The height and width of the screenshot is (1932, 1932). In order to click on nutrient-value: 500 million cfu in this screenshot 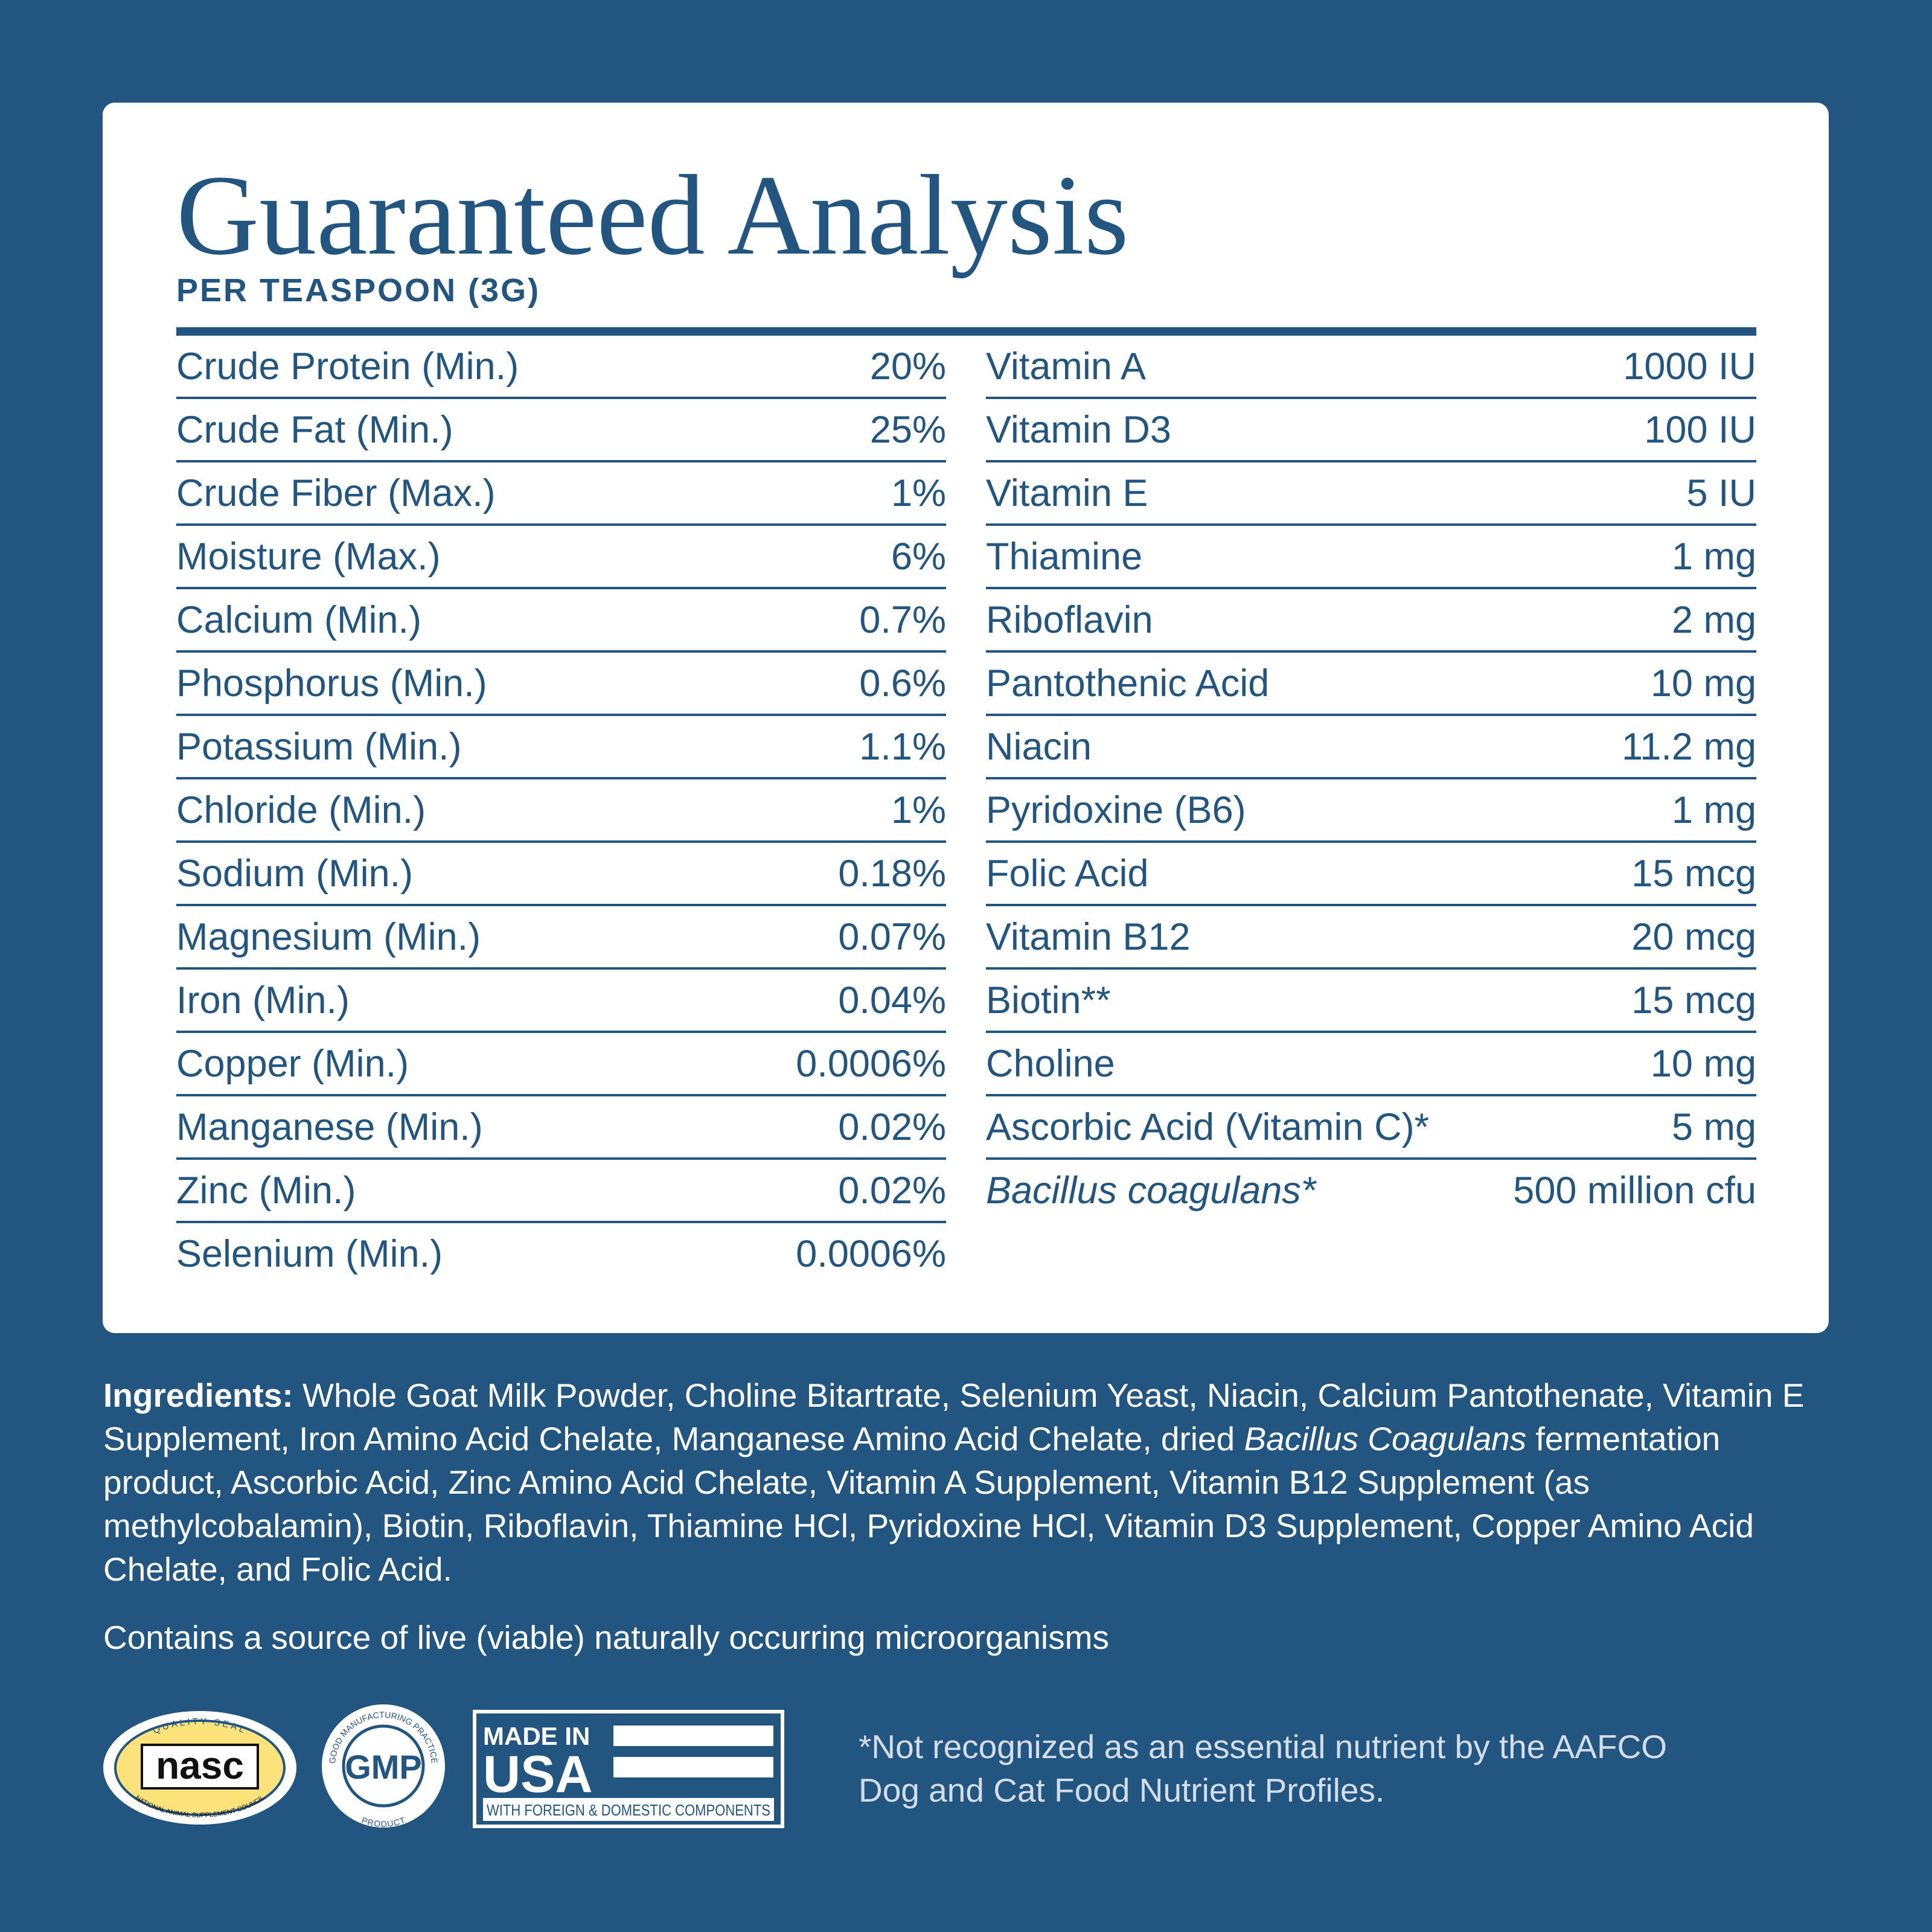, I will do `click(1635, 1191)`.